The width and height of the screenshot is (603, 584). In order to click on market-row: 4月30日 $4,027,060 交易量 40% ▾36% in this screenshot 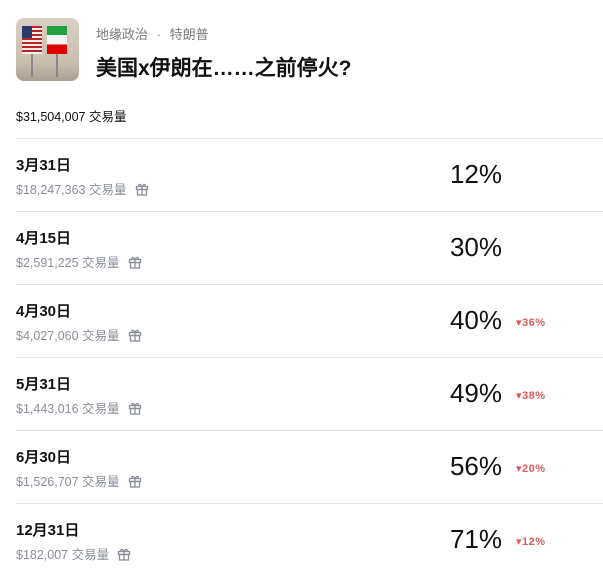, I will do `click(309, 321)`.